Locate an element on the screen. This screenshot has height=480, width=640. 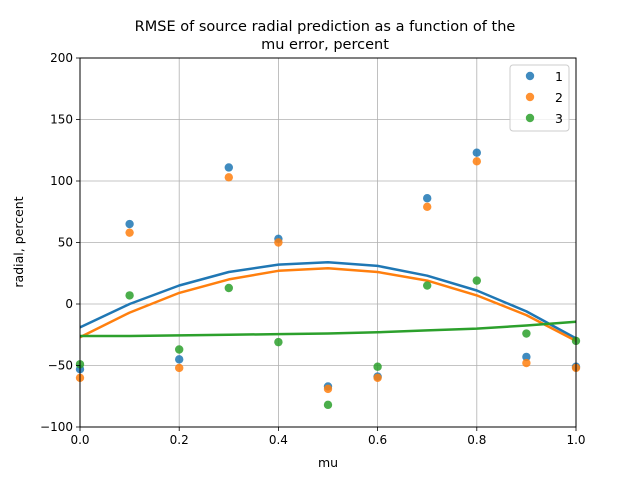
x-tick-label: 0.2 is located at coordinates (179, 440).